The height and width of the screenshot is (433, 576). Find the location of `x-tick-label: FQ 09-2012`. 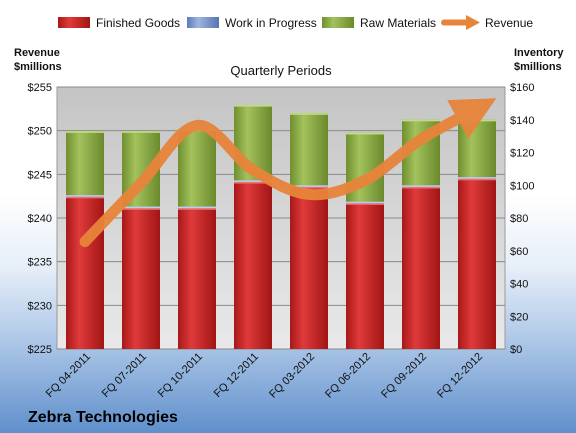

x-tick-label: FQ 09-2012 is located at coordinates (404, 376).